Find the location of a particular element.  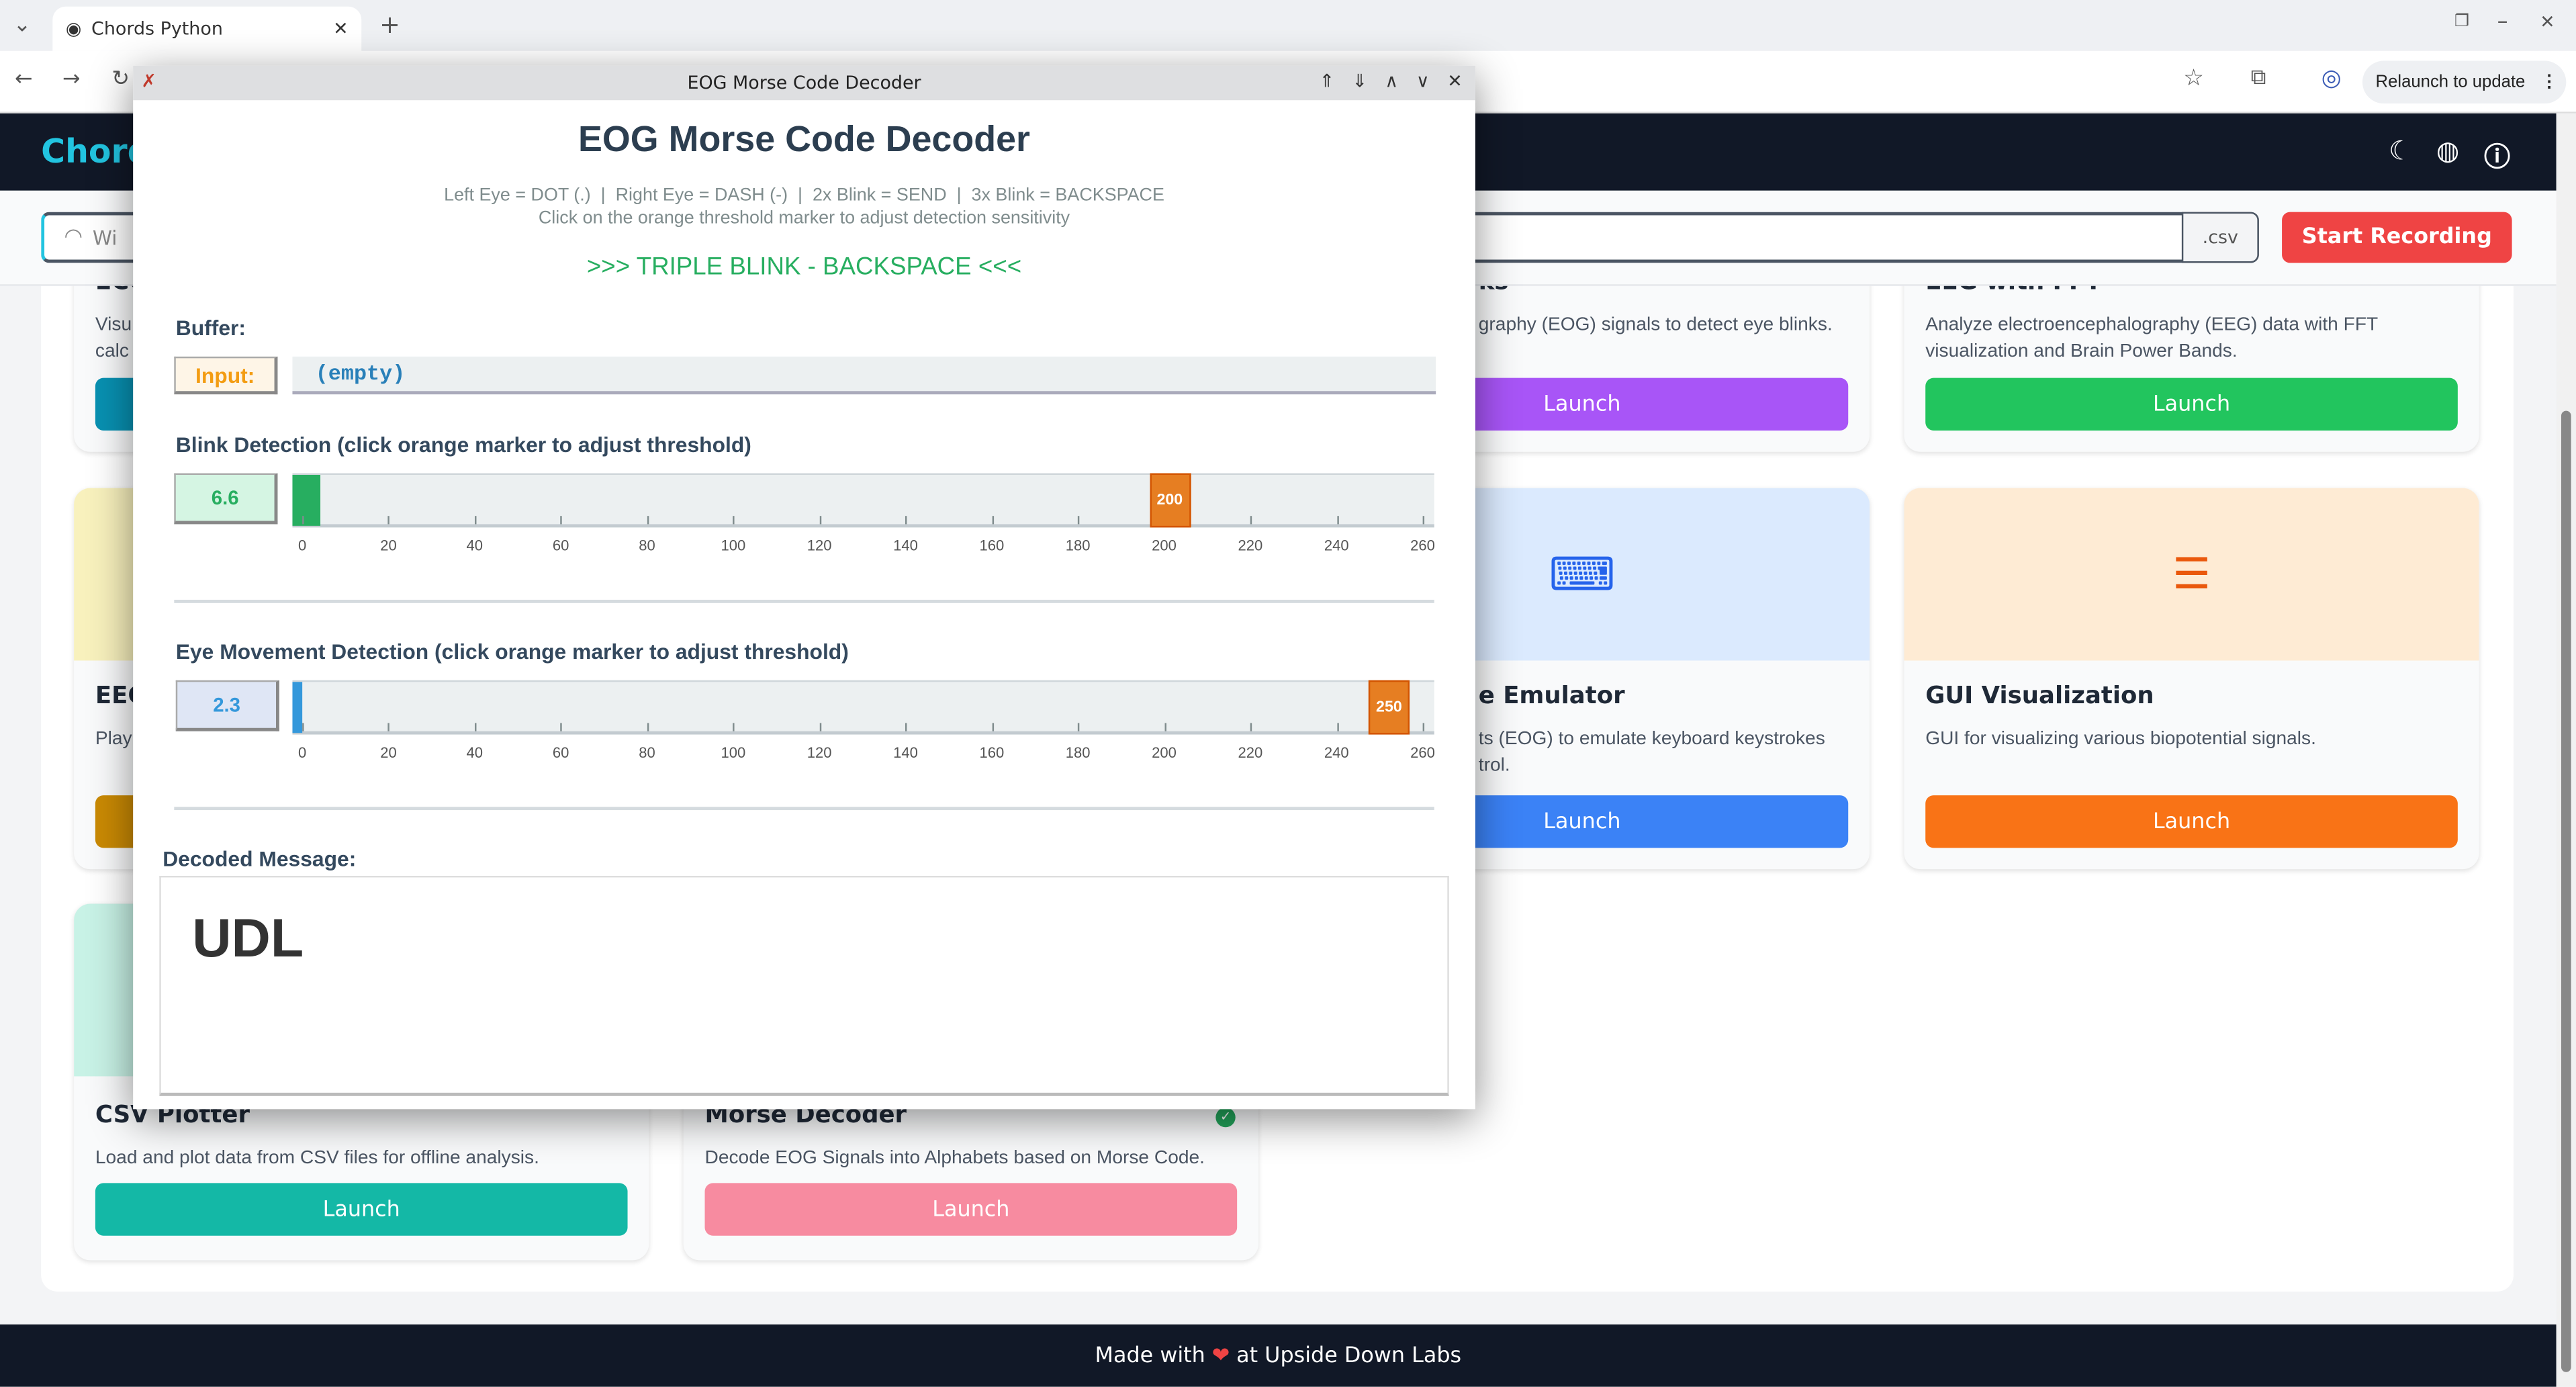

app-x-icon: ✗ is located at coordinates (148, 82).